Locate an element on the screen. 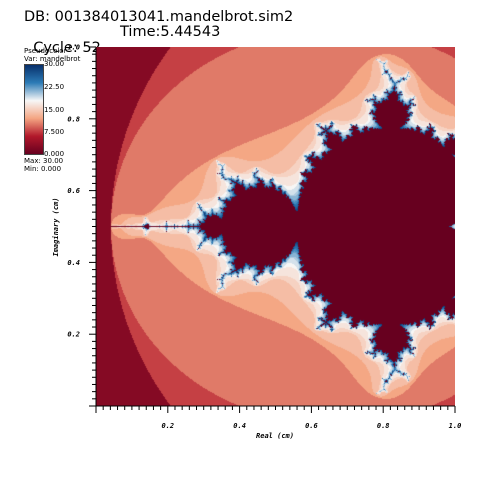 The height and width of the screenshot is (480, 480). y-axis-title: Imaginary (cm) is located at coordinates (56, 226).